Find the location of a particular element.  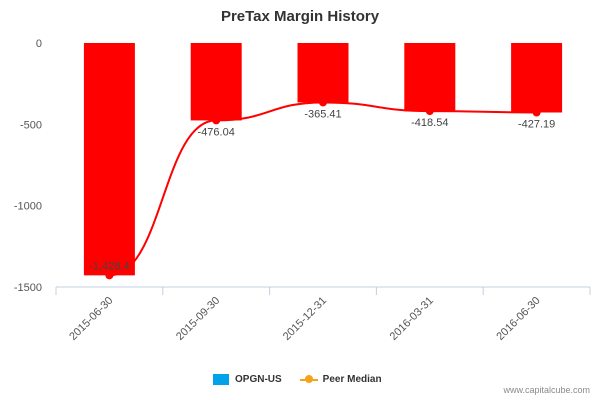

data-label: -418.54 is located at coordinates (429, 123).